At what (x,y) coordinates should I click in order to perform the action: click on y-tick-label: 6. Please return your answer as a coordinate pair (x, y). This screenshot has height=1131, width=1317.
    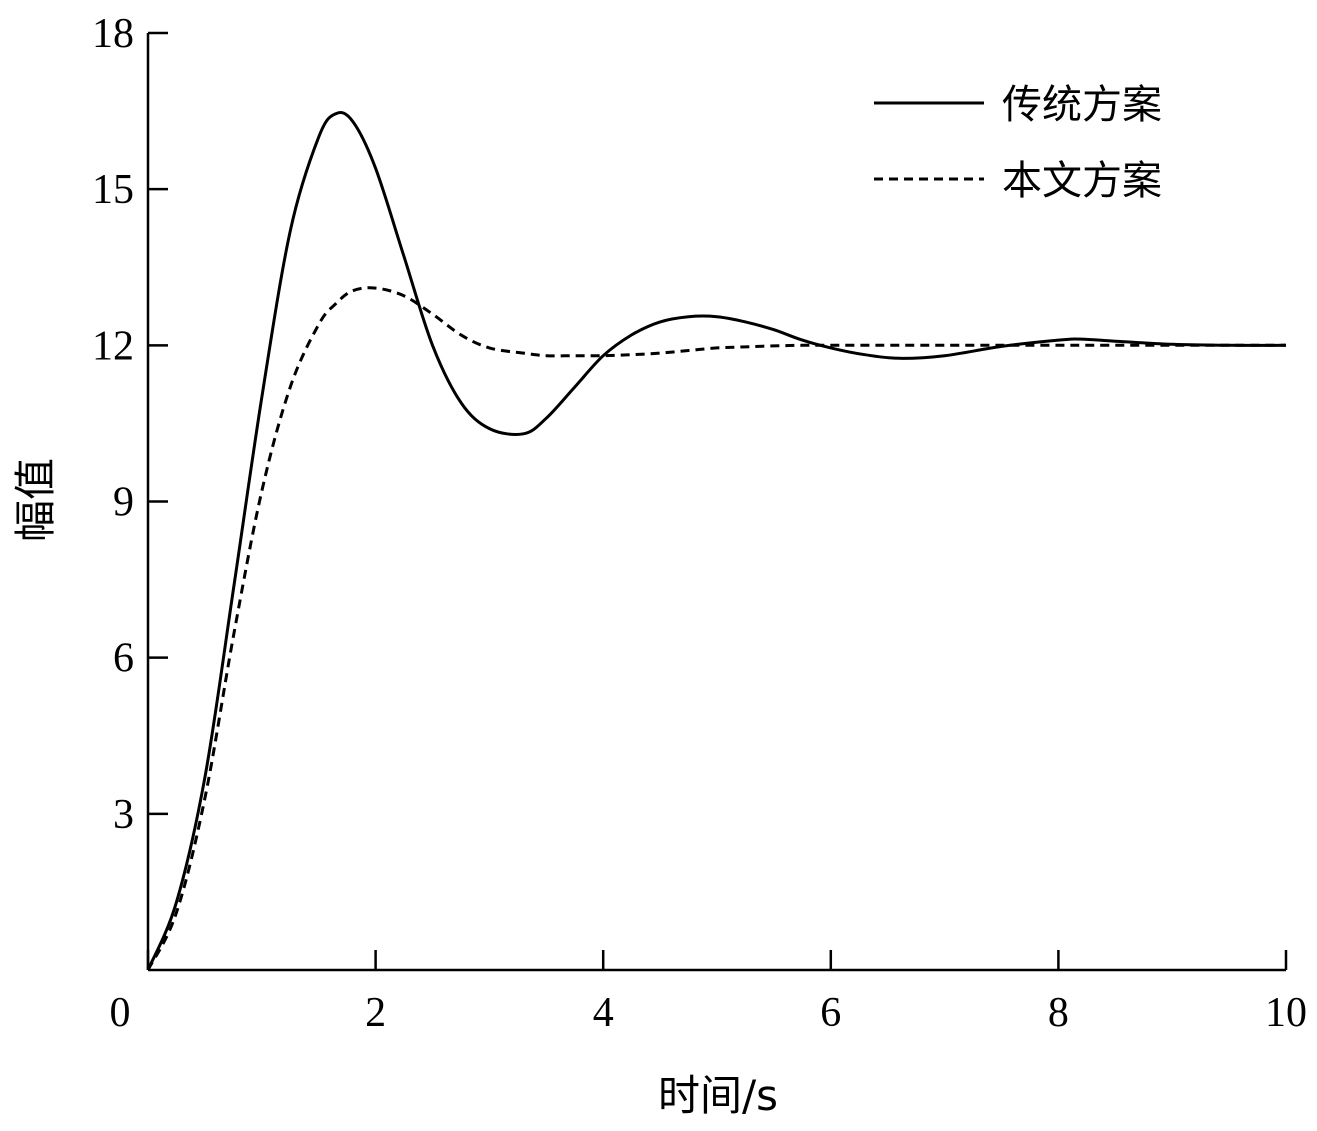
    Looking at the image, I should click on (123, 659).